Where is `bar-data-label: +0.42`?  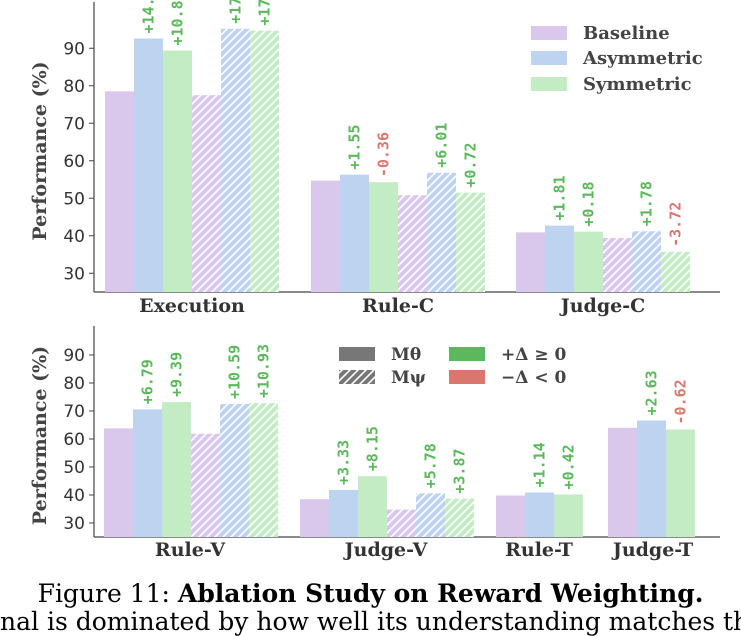
bar-data-label: +0.42 is located at coordinates (569, 466).